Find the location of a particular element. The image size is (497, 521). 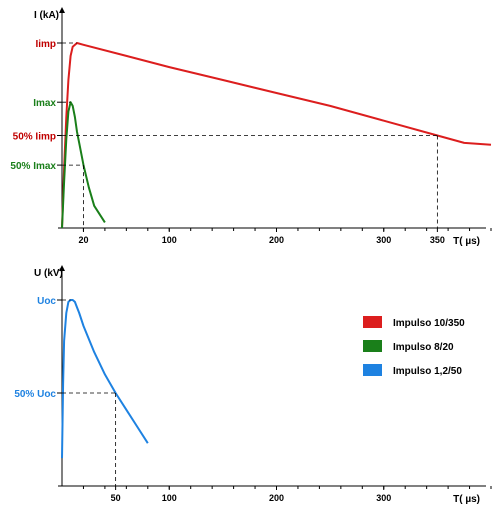

y-level-label: Imax is located at coordinates (44, 103).